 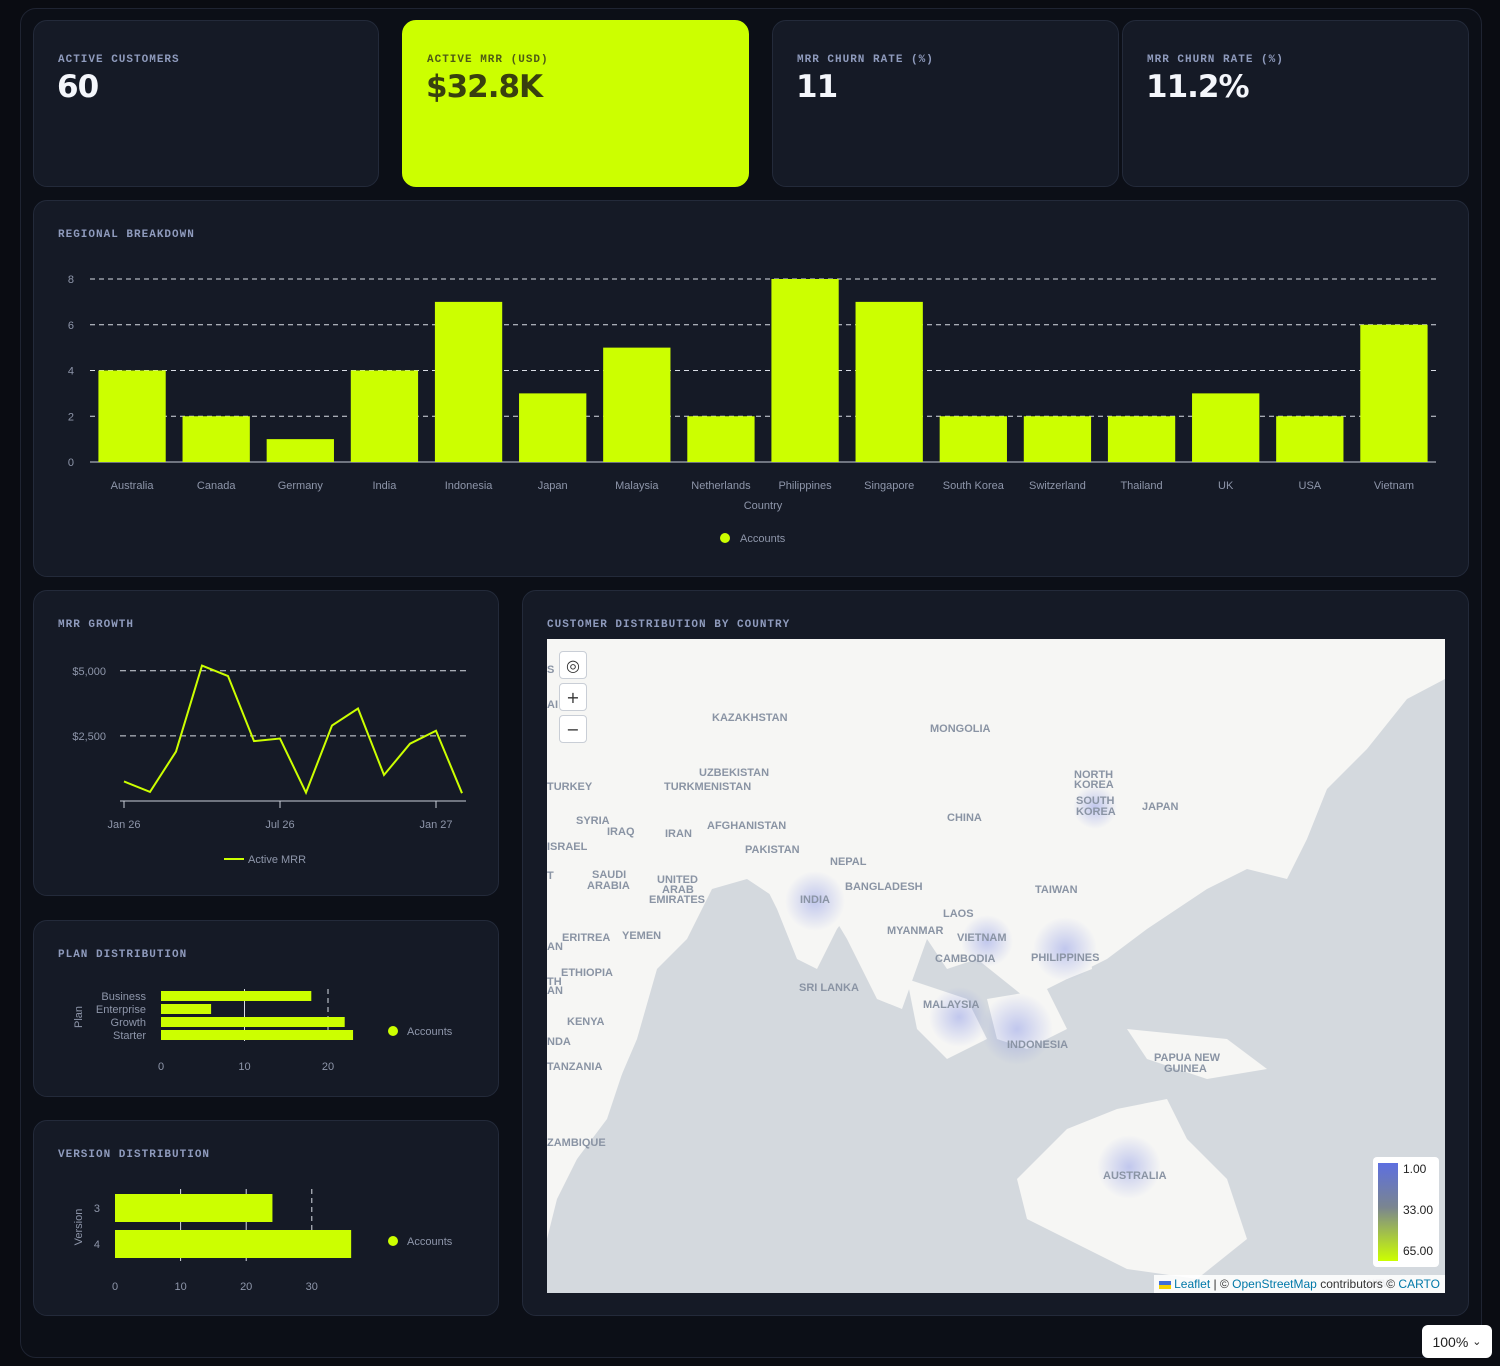 I want to click on x-tick-label: USA, so click(x=1310, y=486).